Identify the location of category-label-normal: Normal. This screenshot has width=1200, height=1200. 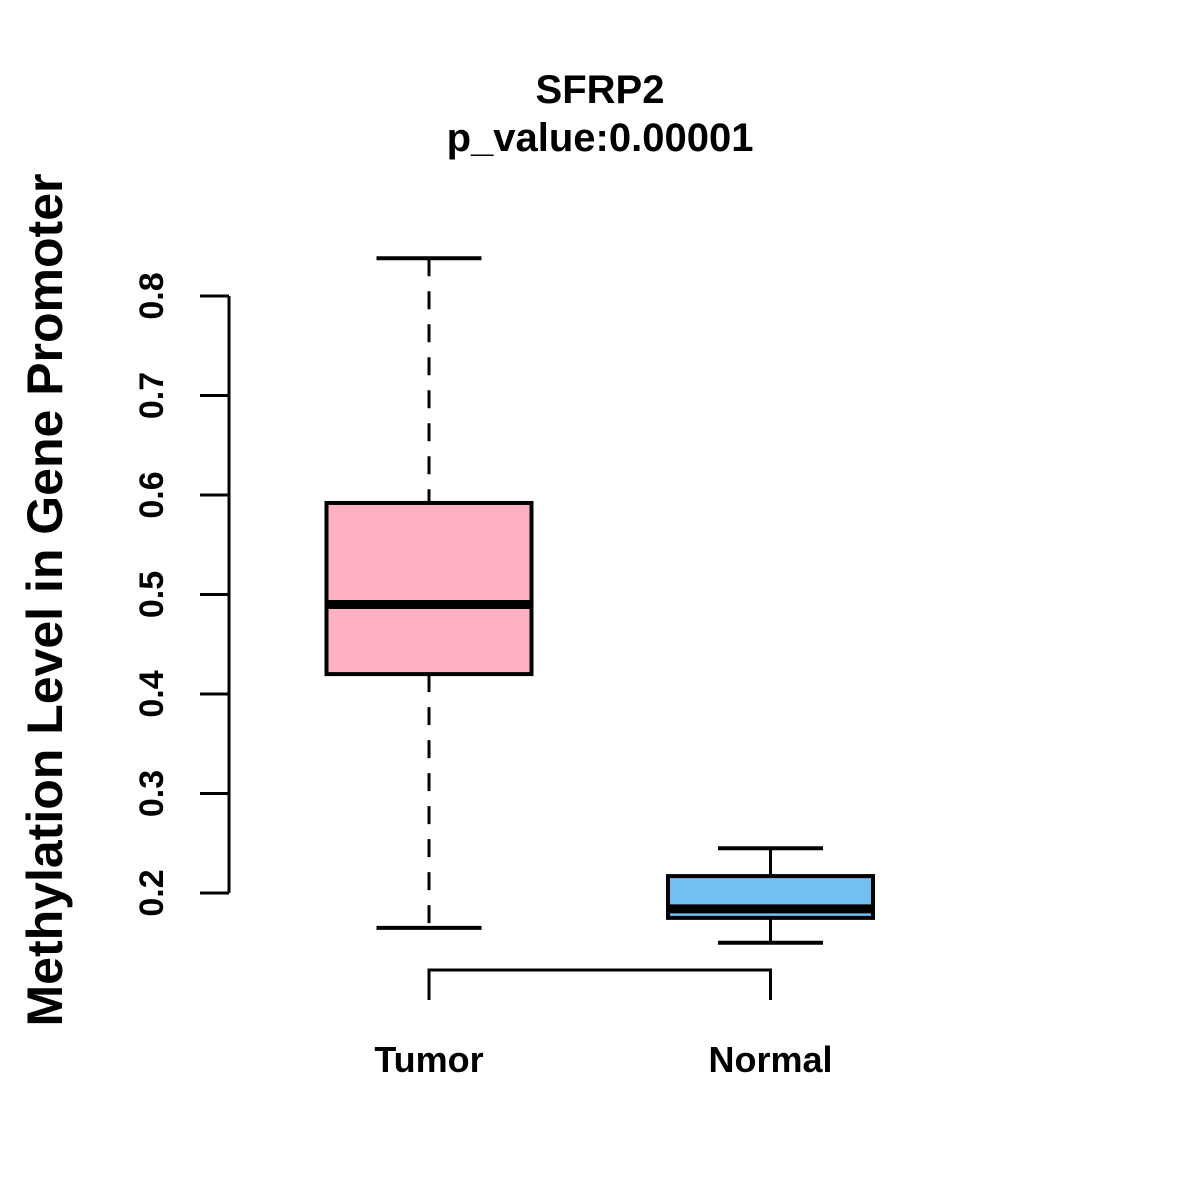
(770, 1059).